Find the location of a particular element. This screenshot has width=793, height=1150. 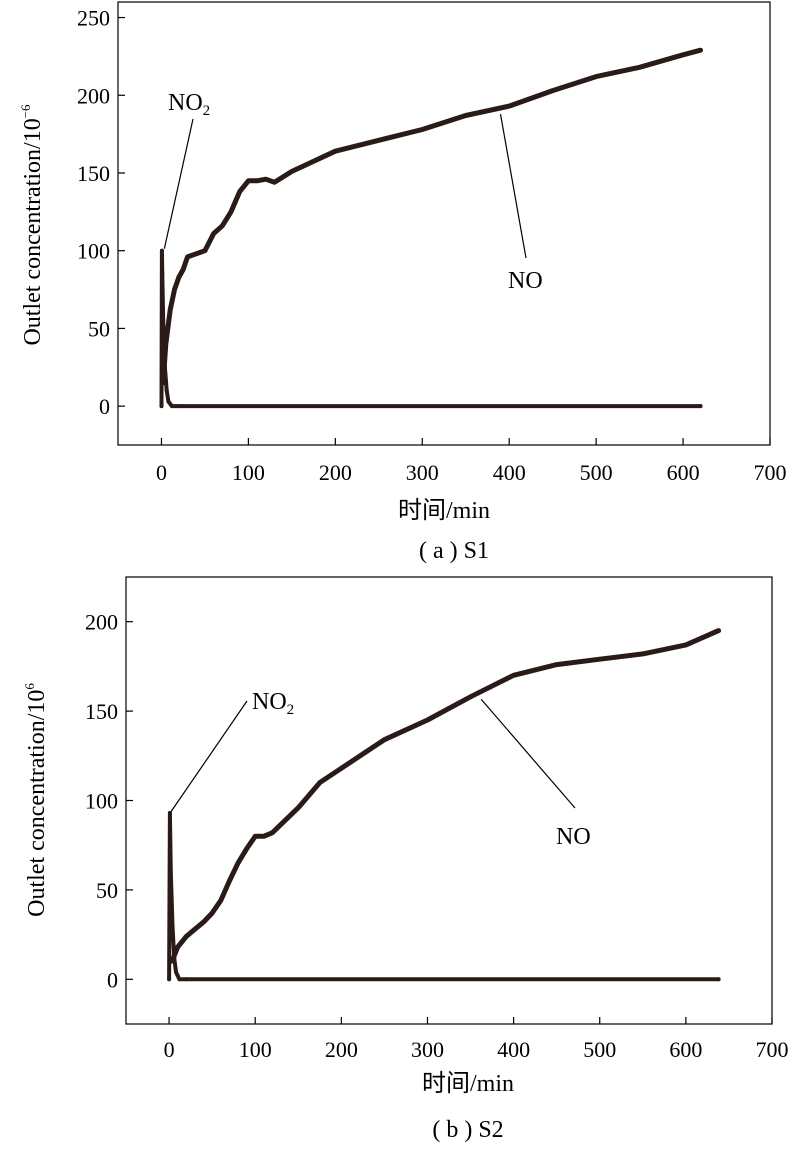

y-ticks-b: 0 50 100 150 200 is located at coordinates (109, 801).